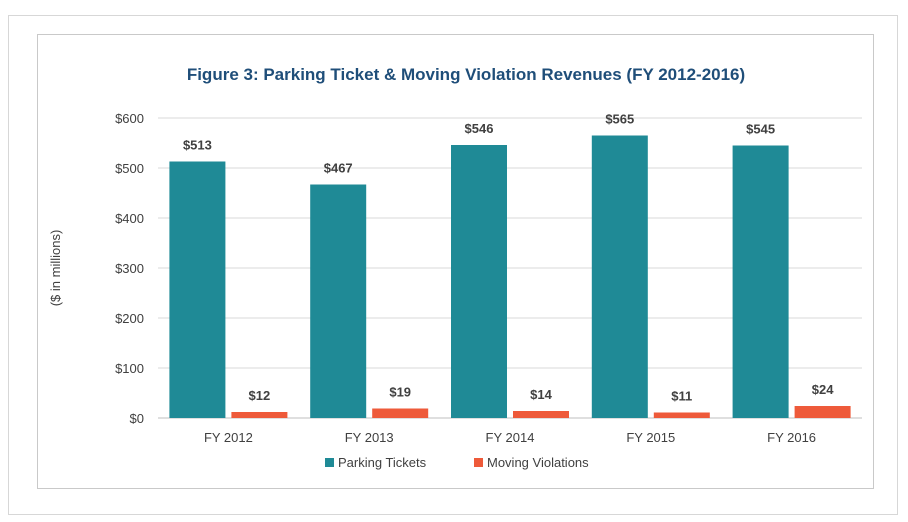 The image size is (908, 522). What do you see at coordinates (650, 437) in the screenshot?
I see `x-tick-label: FY 2015` at bounding box center [650, 437].